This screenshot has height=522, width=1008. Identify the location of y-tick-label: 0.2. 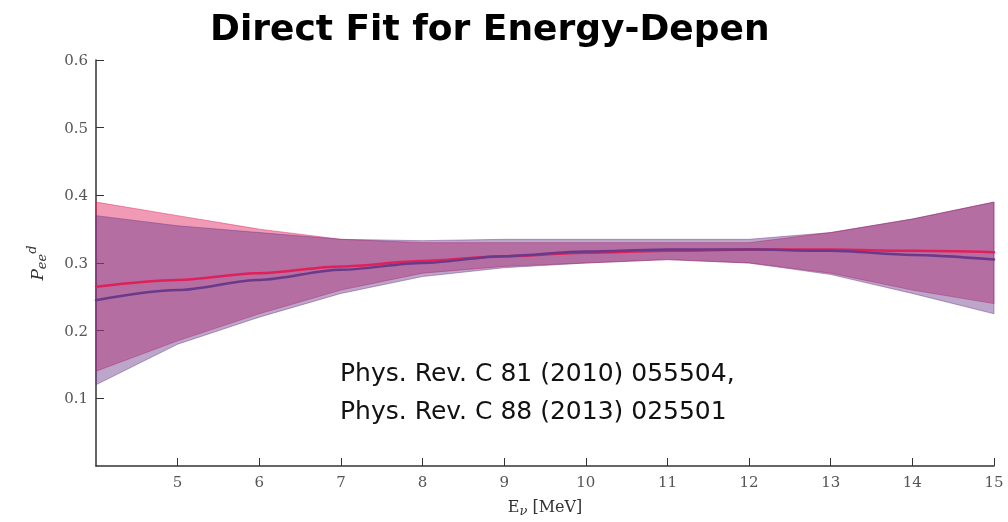
(76, 330).